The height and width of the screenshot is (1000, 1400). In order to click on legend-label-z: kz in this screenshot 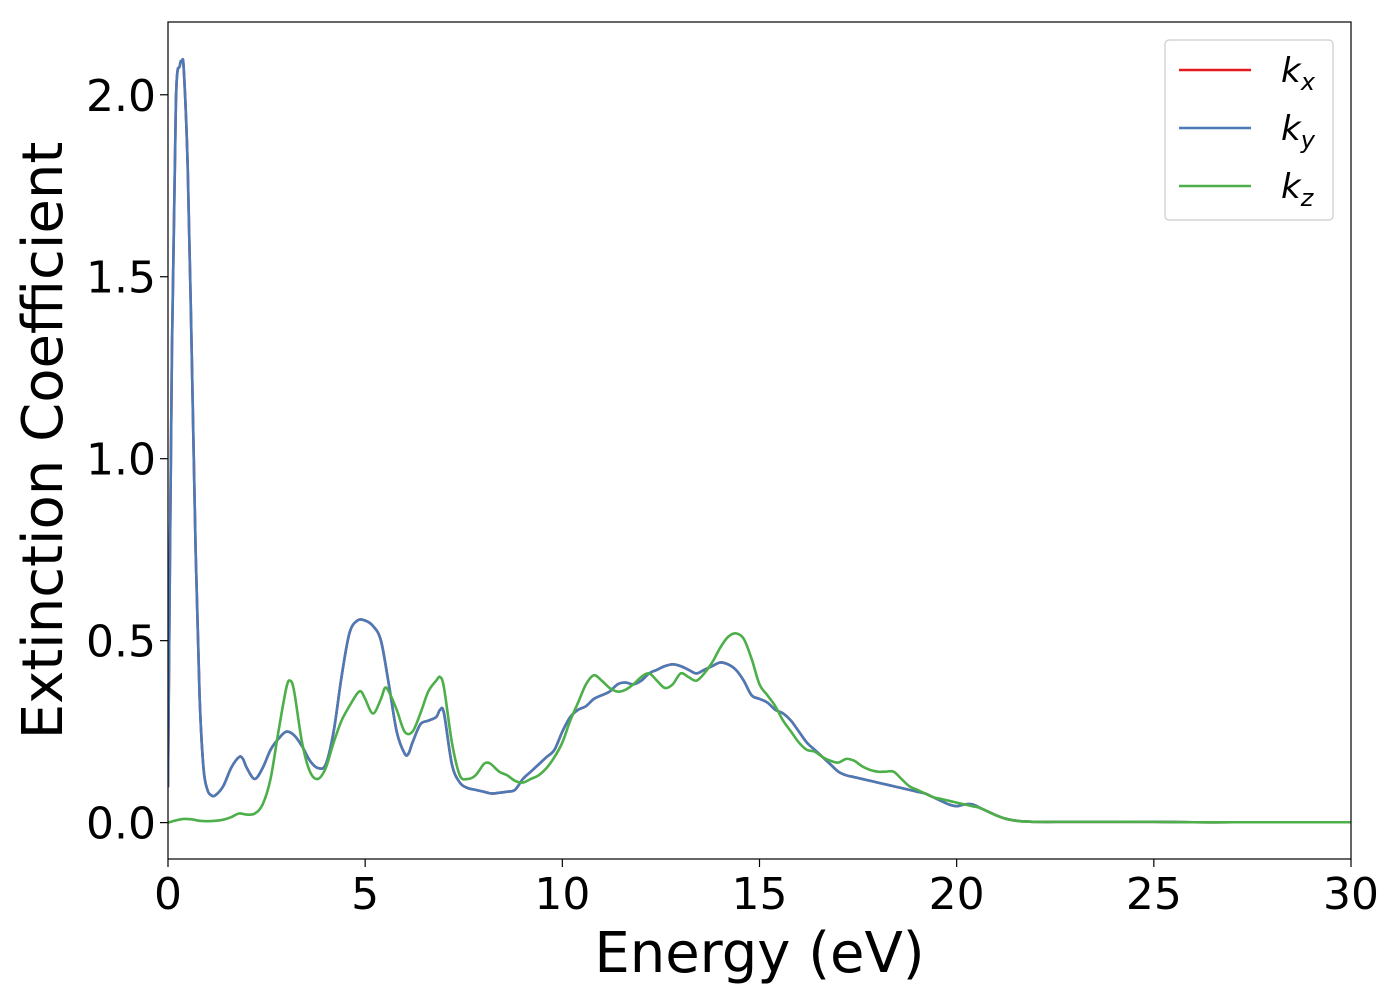, I will do `click(1298, 189)`.